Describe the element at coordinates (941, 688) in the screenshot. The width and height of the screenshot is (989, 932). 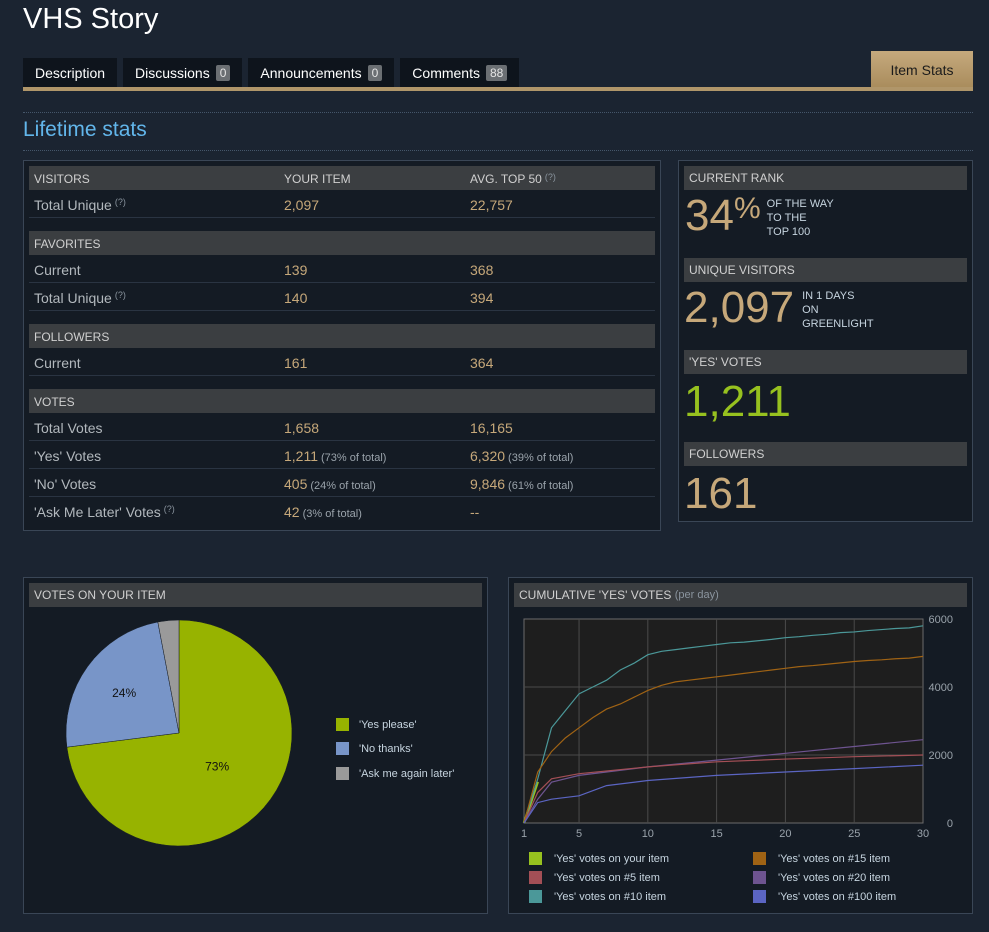
I see `y-tick-label: 4000` at that location.